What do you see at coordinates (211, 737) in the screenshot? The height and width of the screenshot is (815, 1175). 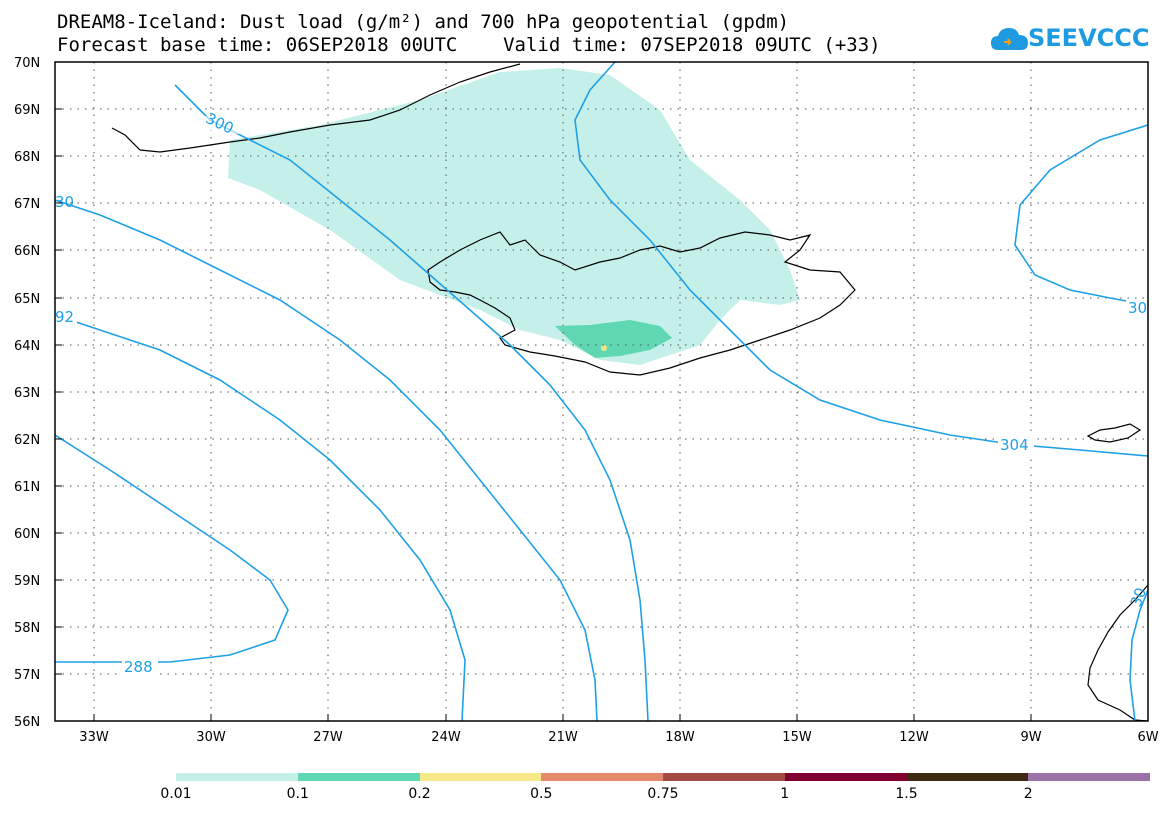 I see `lon-label: 30W` at bounding box center [211, 737].